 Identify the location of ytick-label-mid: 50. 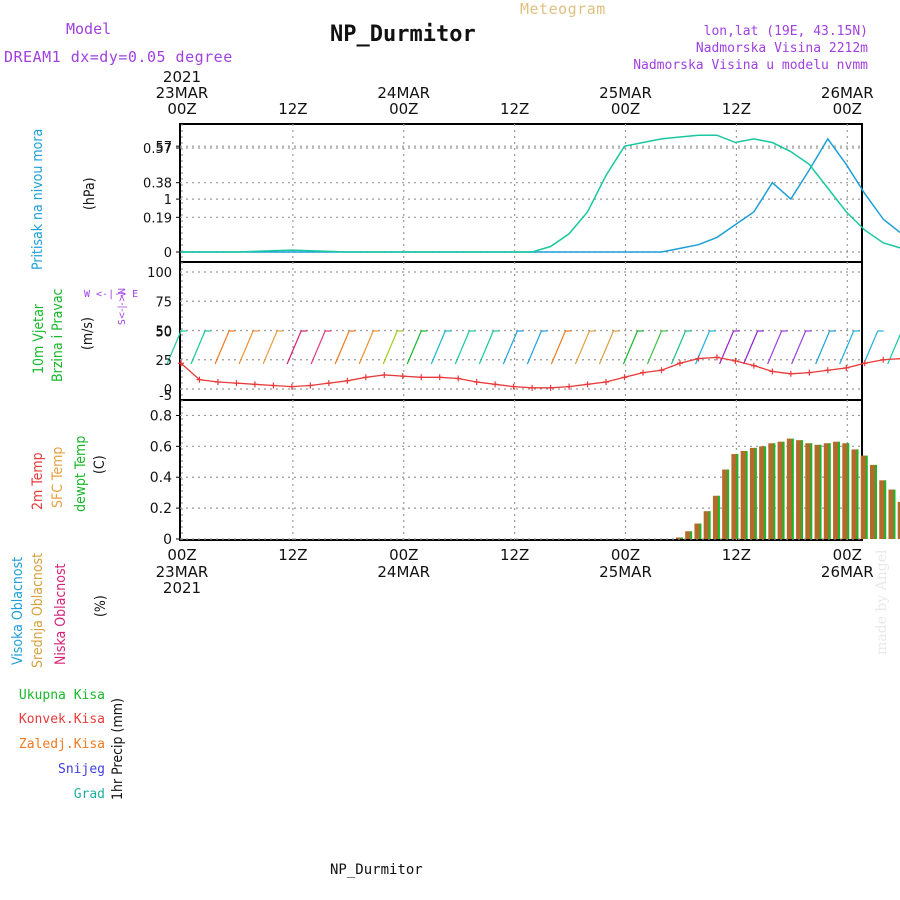
(163, 333).